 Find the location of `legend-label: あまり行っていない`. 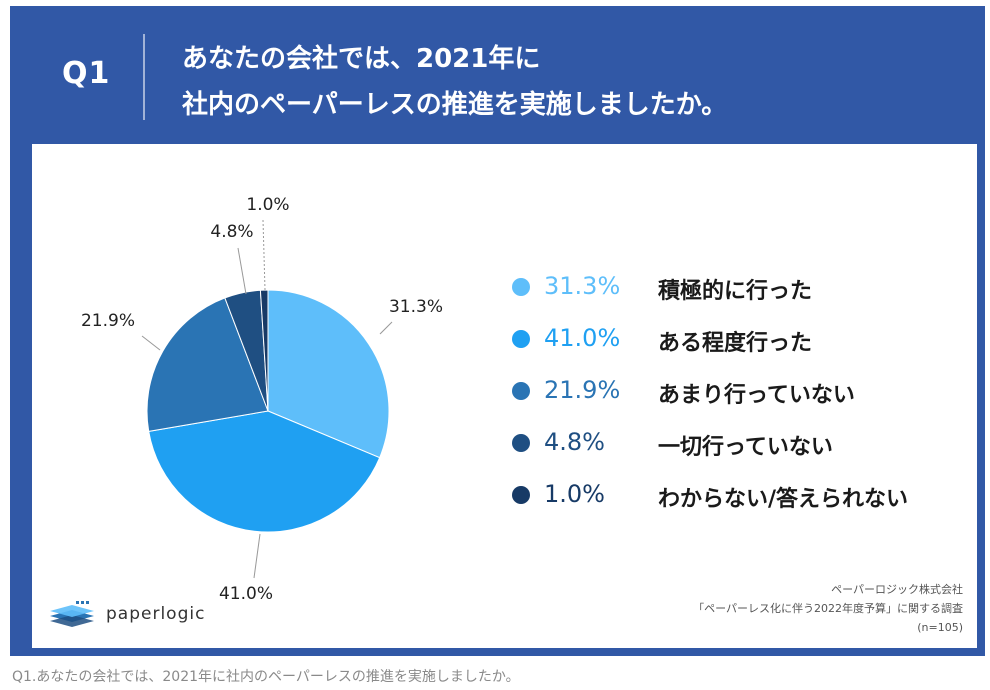

legend-label: あまり行っていない is located at coordinates (756, 395).